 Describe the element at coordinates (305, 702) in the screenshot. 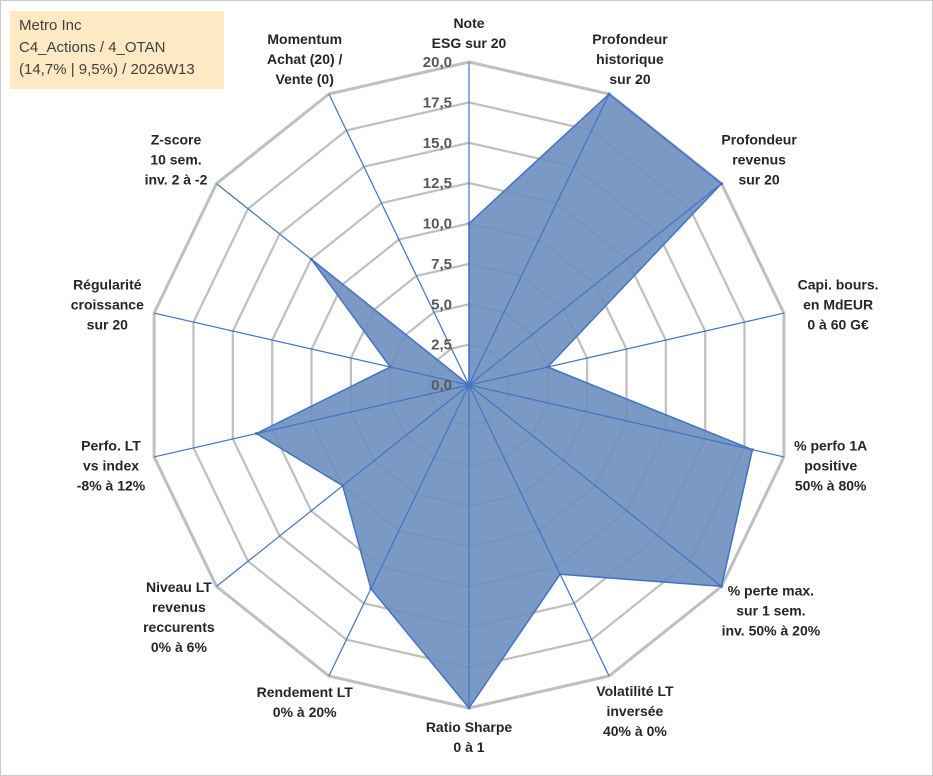

I see `axis-label-9: Rendement LT 0% à 20%` at that location.